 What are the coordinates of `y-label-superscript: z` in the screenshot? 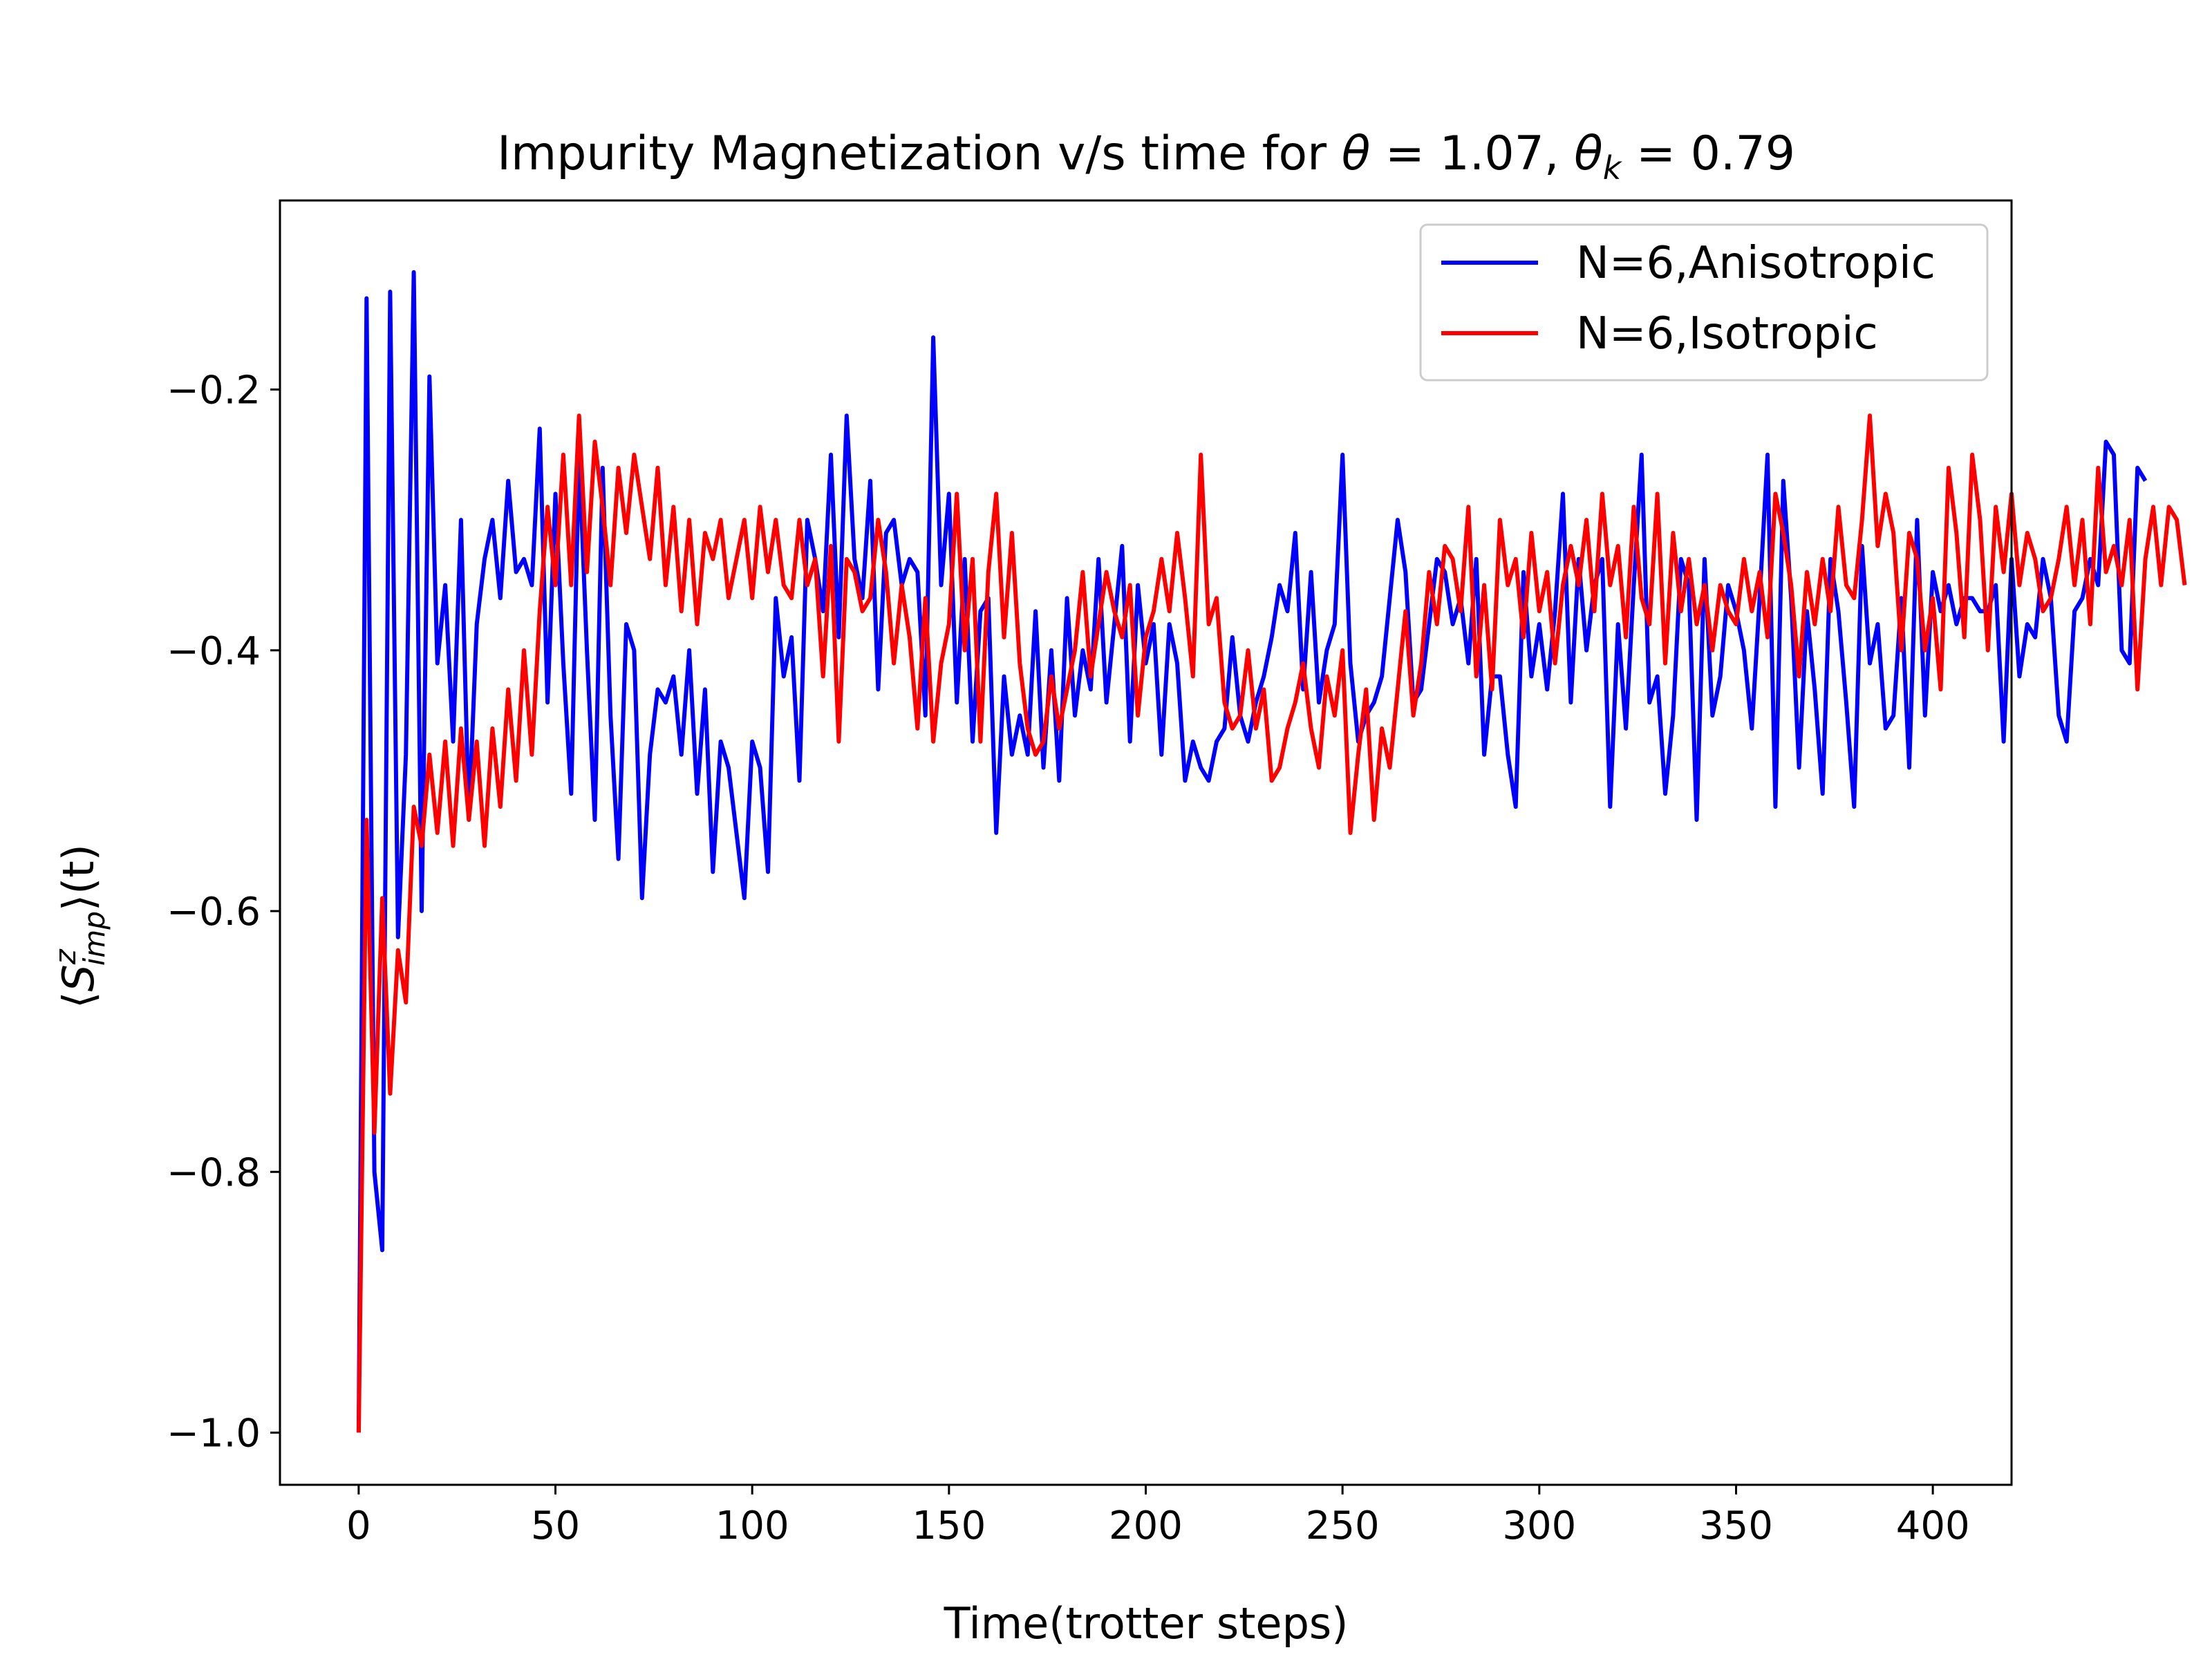 It's located at (65, 957).